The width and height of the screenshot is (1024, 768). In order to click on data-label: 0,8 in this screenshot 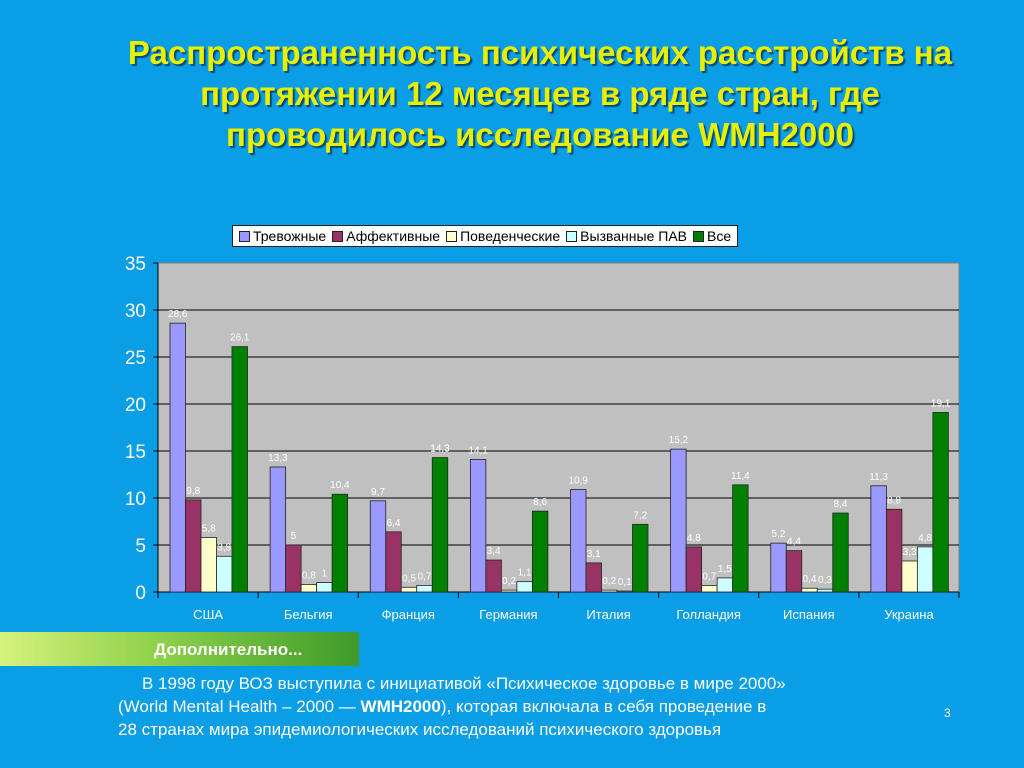, I will do `click(309, 575)`.